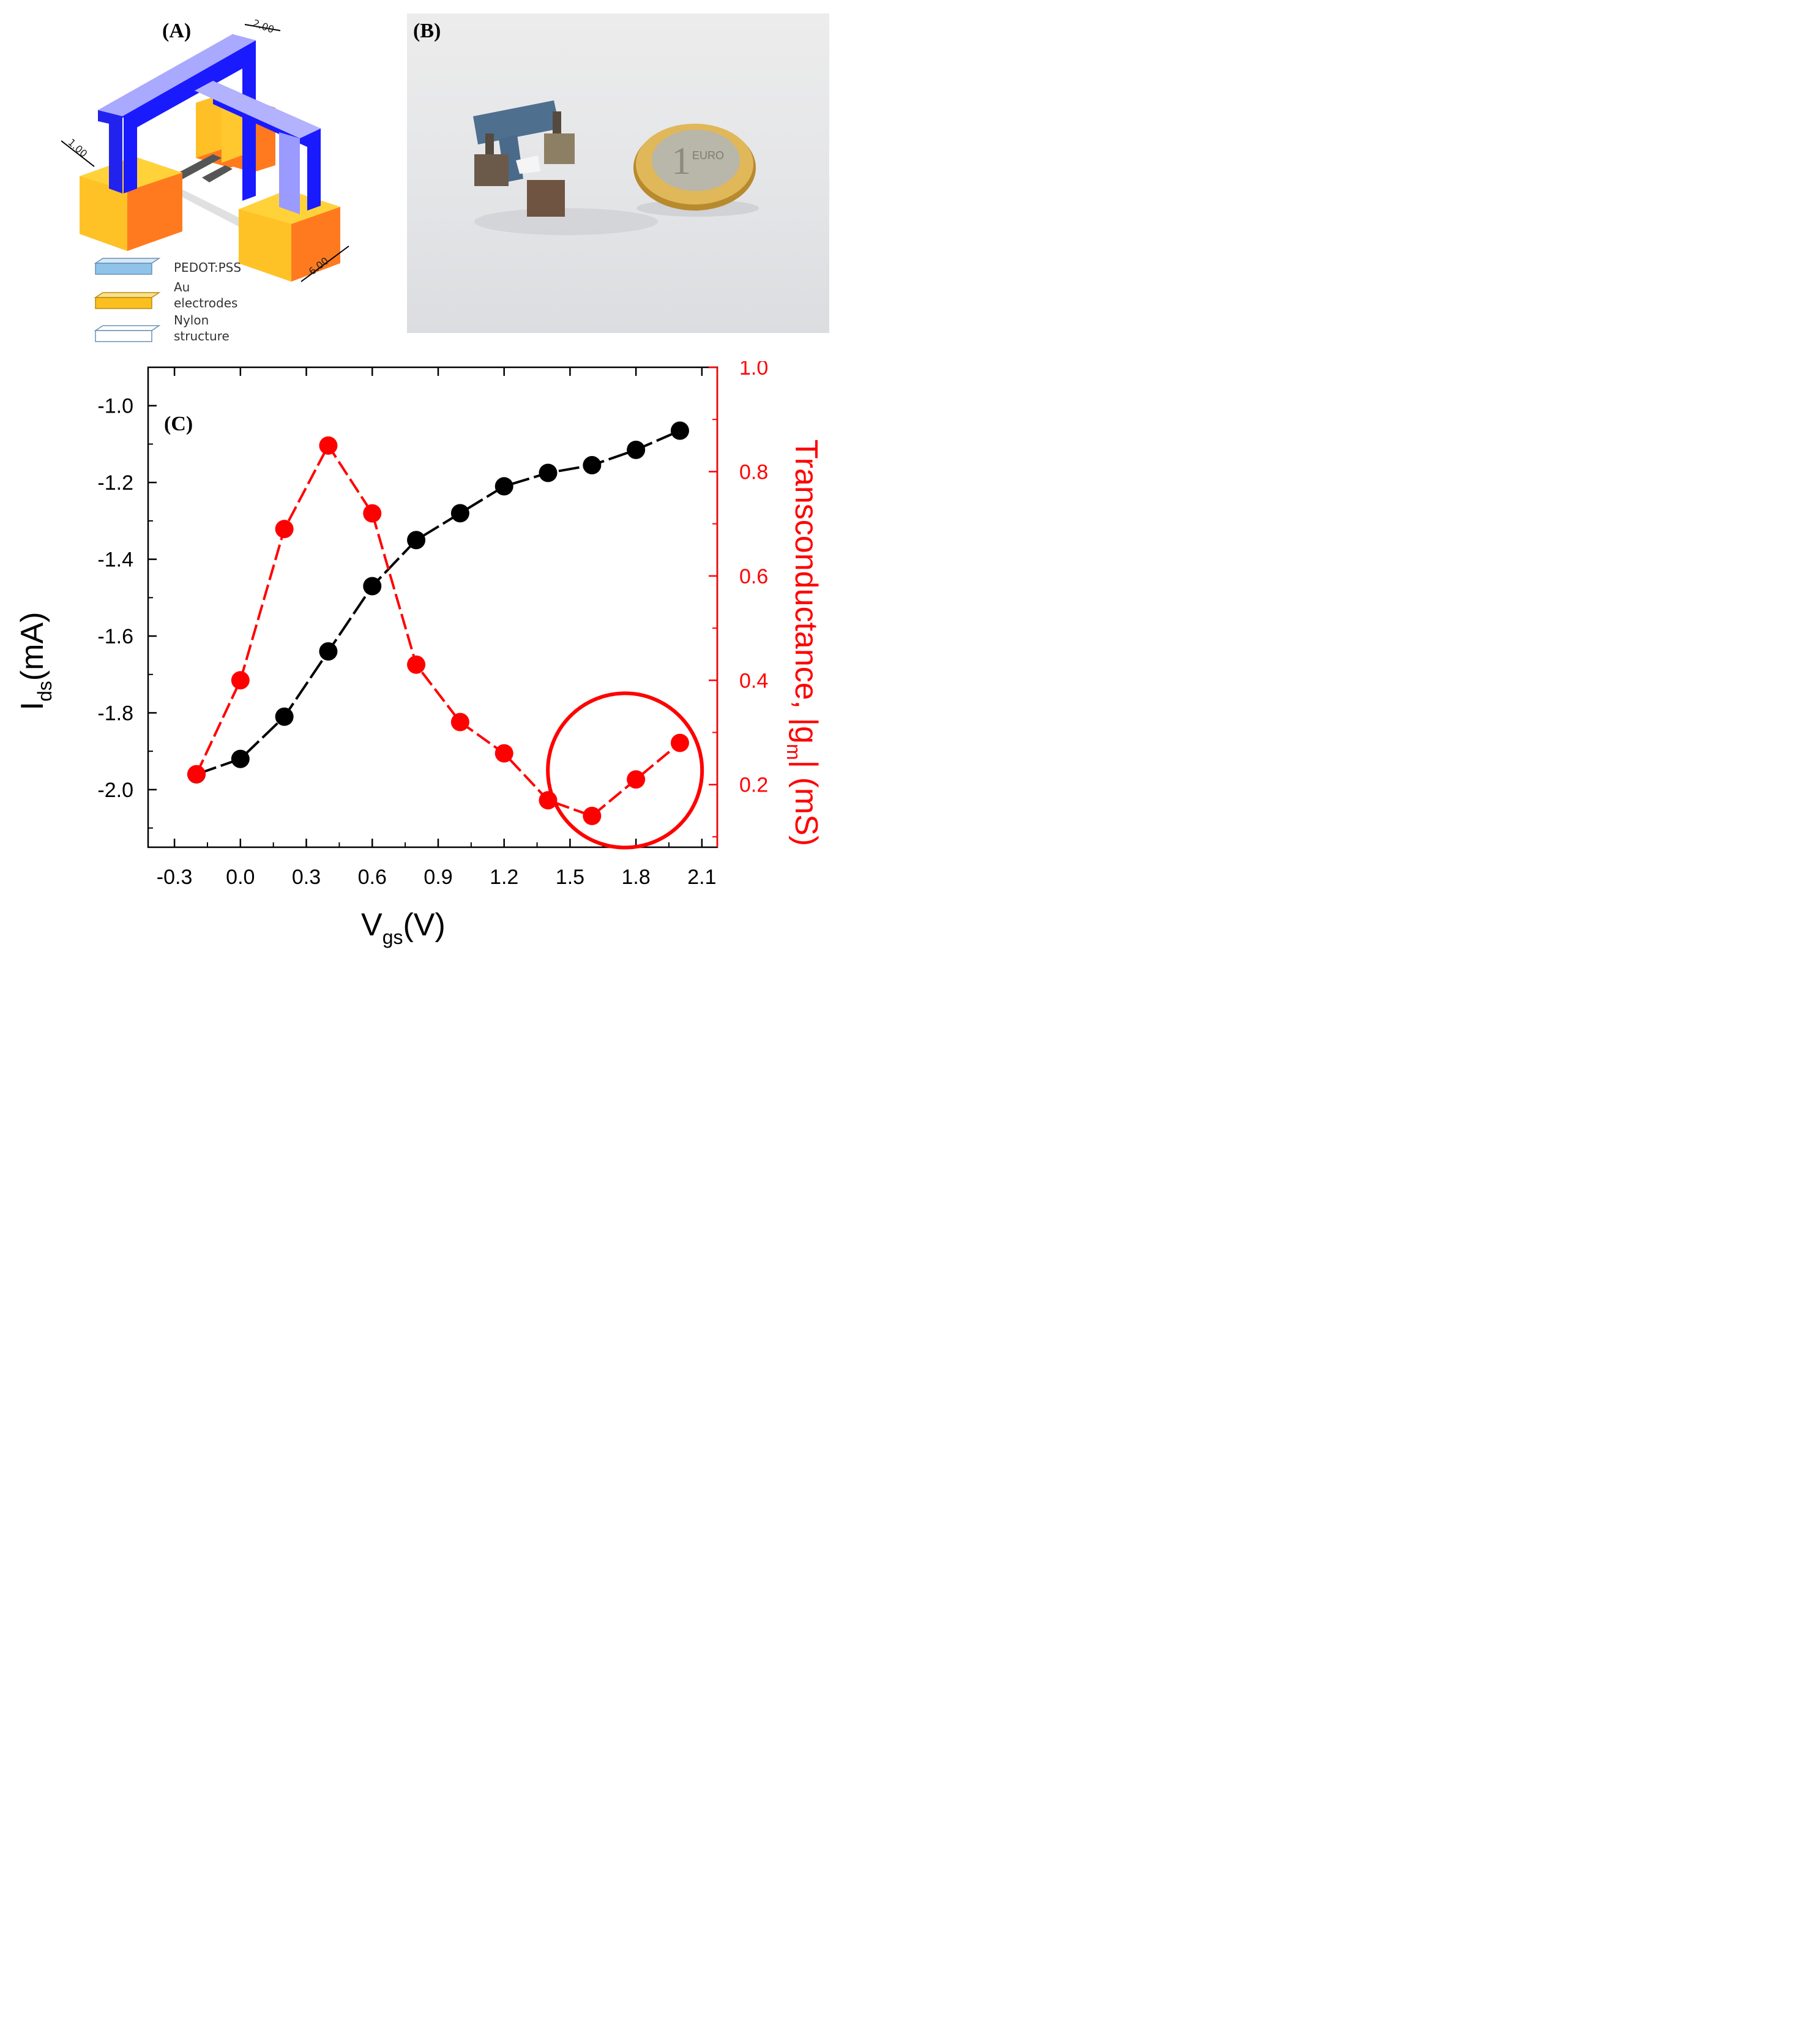  I want to click on legend-swatch-nylon-top, so click(127, 328).